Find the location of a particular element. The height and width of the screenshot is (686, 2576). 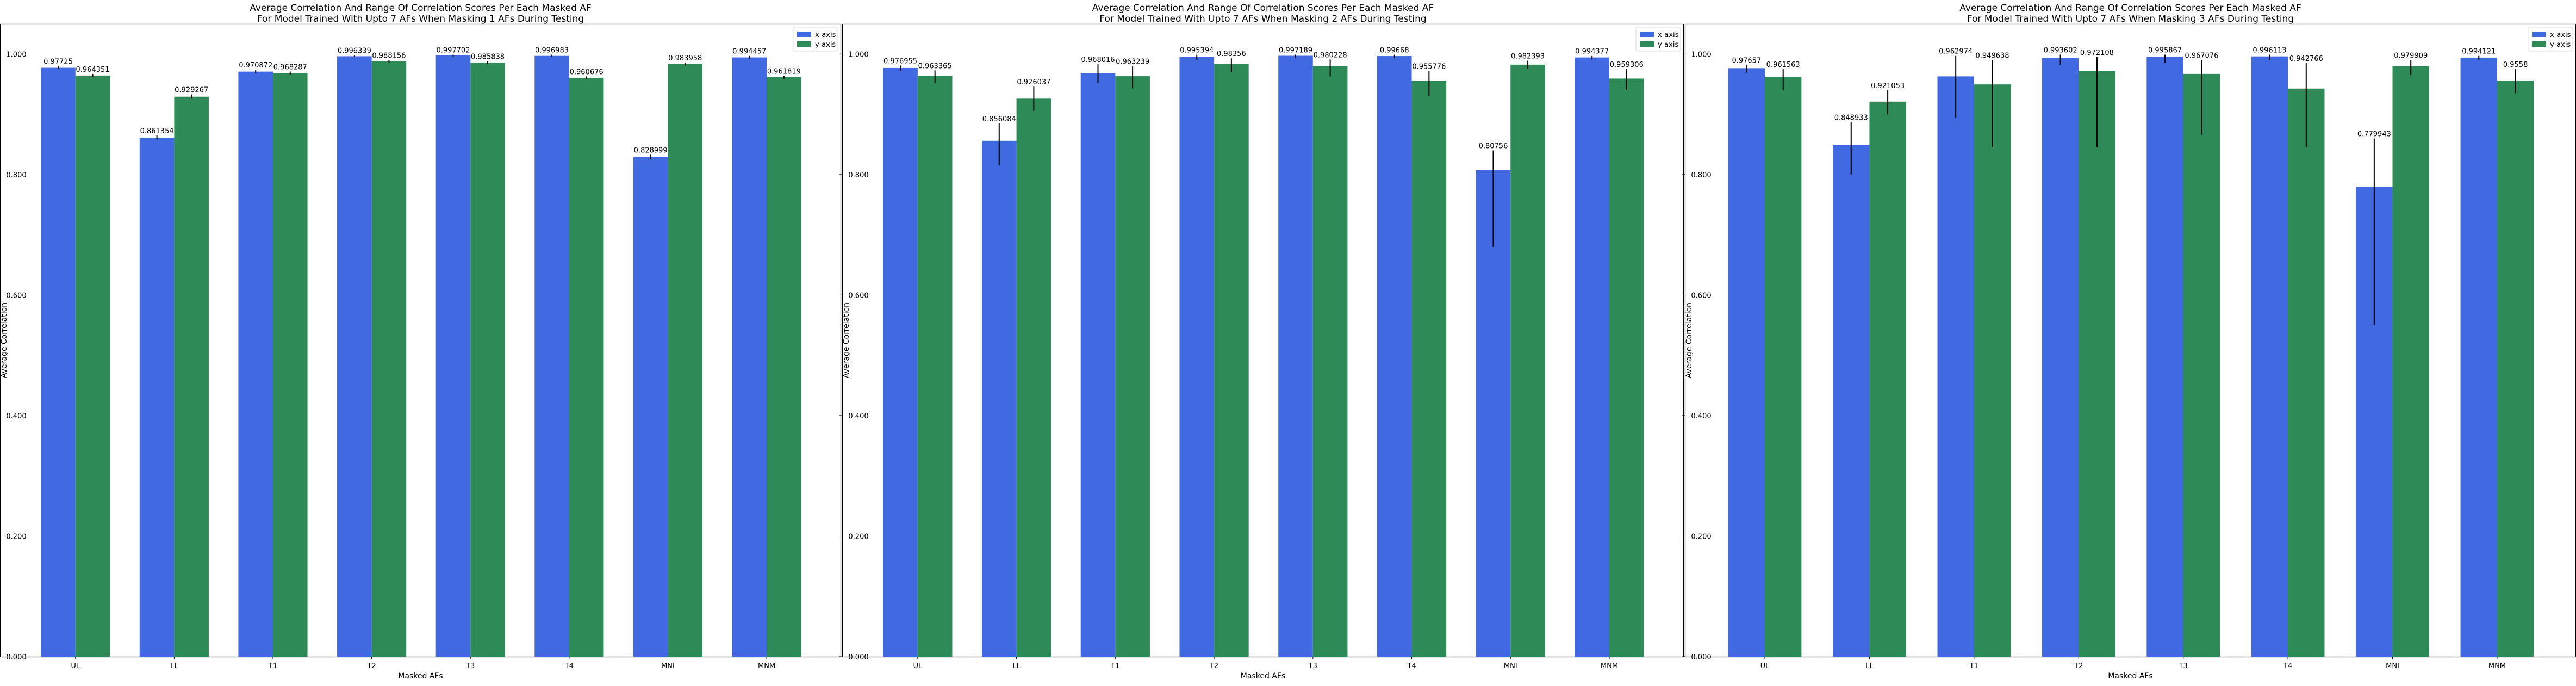

bar-value-label: 0.848933 is located at coordinates (1851, 118).